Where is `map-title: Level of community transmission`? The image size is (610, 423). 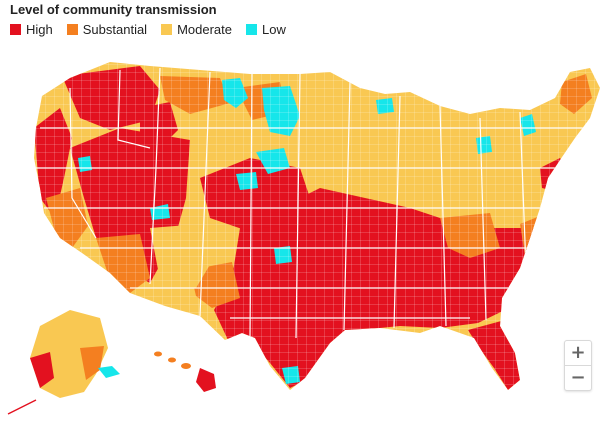 map-title: Level of community transmission is located at coordinates (113, 9).